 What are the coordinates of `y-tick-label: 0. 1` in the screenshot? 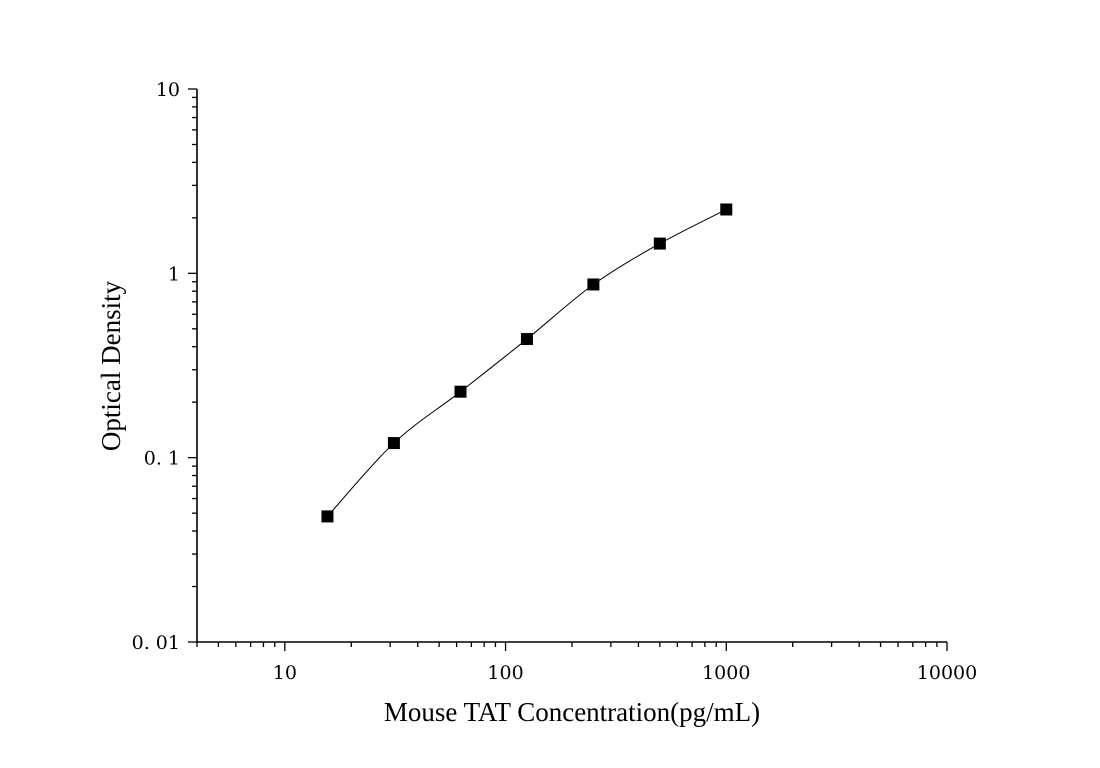 It's located at (162, 459).